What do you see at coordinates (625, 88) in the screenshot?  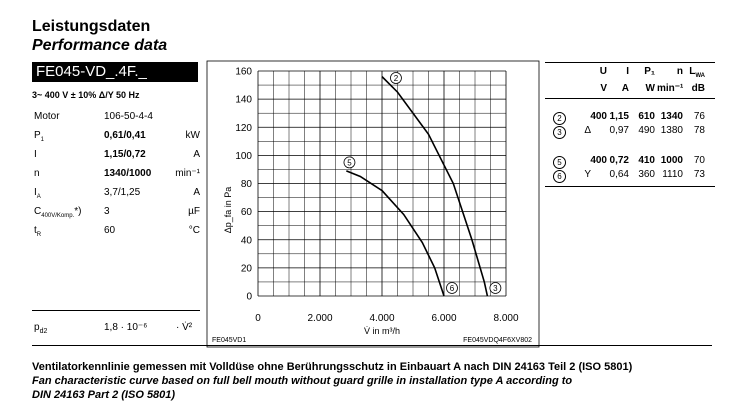 I see `table-unit: A` at bounding box center [625, 88].